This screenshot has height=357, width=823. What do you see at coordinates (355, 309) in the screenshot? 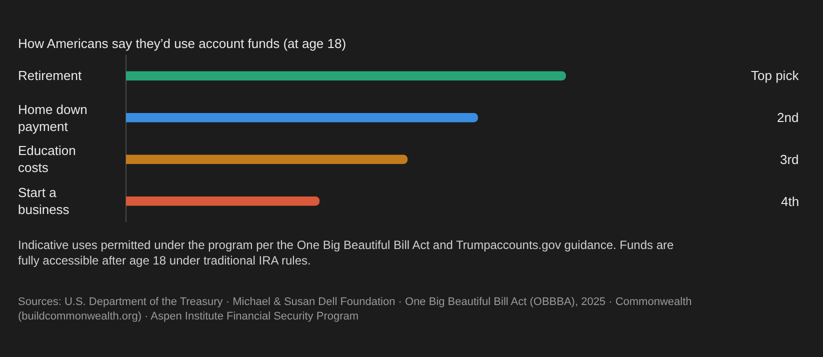
I see `source-note: Sources: U.S. Department of the Treasury · Michael & Susan Dell Foundation · One Big Beautiful Bill Act (OBBBA), 2025 · Commonwealth (buildcommonwealth.org) · Aspen Institute Financial Security Program` at bounding box center [355, 309].